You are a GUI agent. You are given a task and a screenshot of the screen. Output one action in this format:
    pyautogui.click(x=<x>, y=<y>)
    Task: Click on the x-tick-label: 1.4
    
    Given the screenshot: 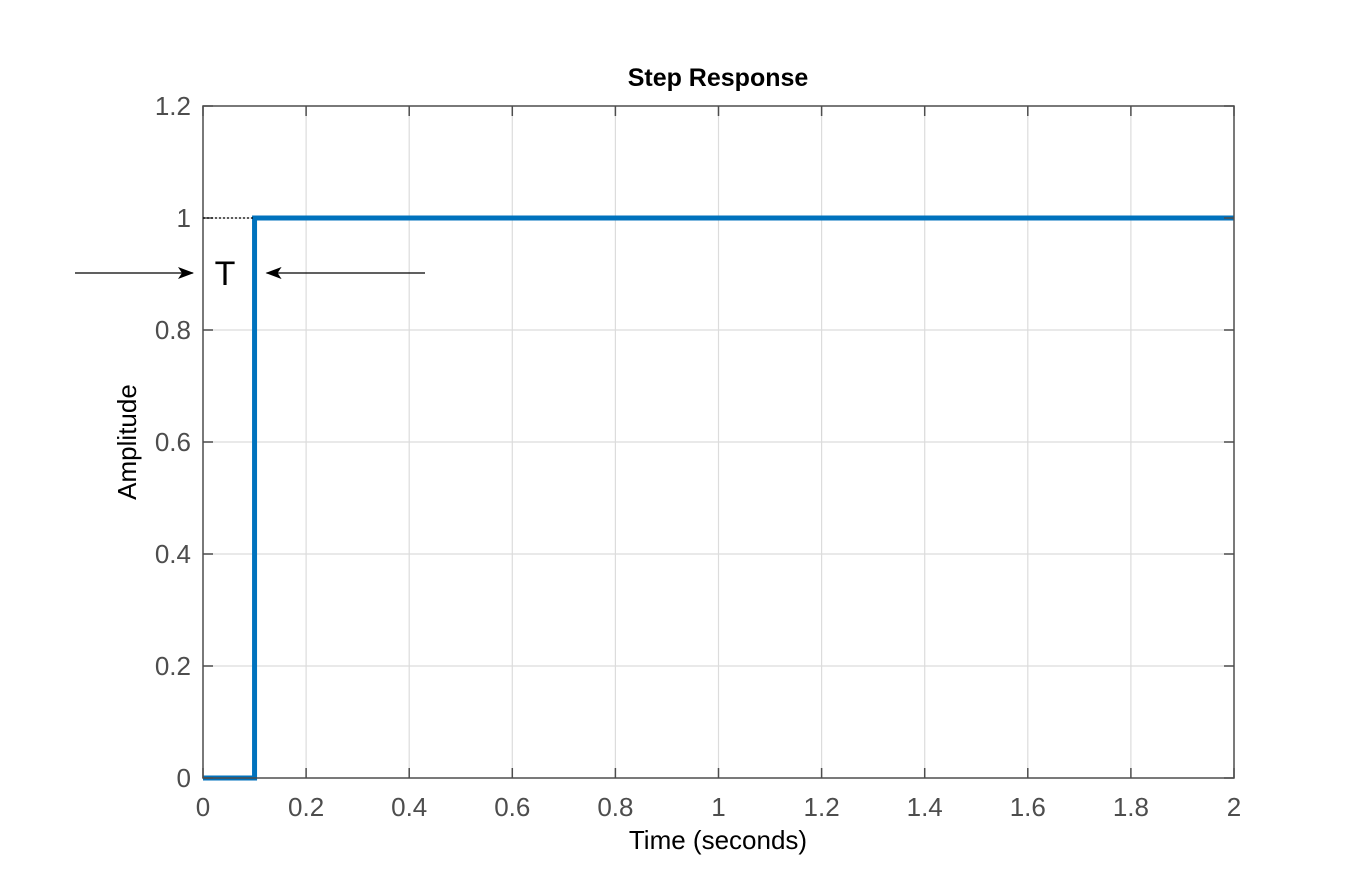 What is the action you would take?
    pyautogui.click(x=925, y=807)
    